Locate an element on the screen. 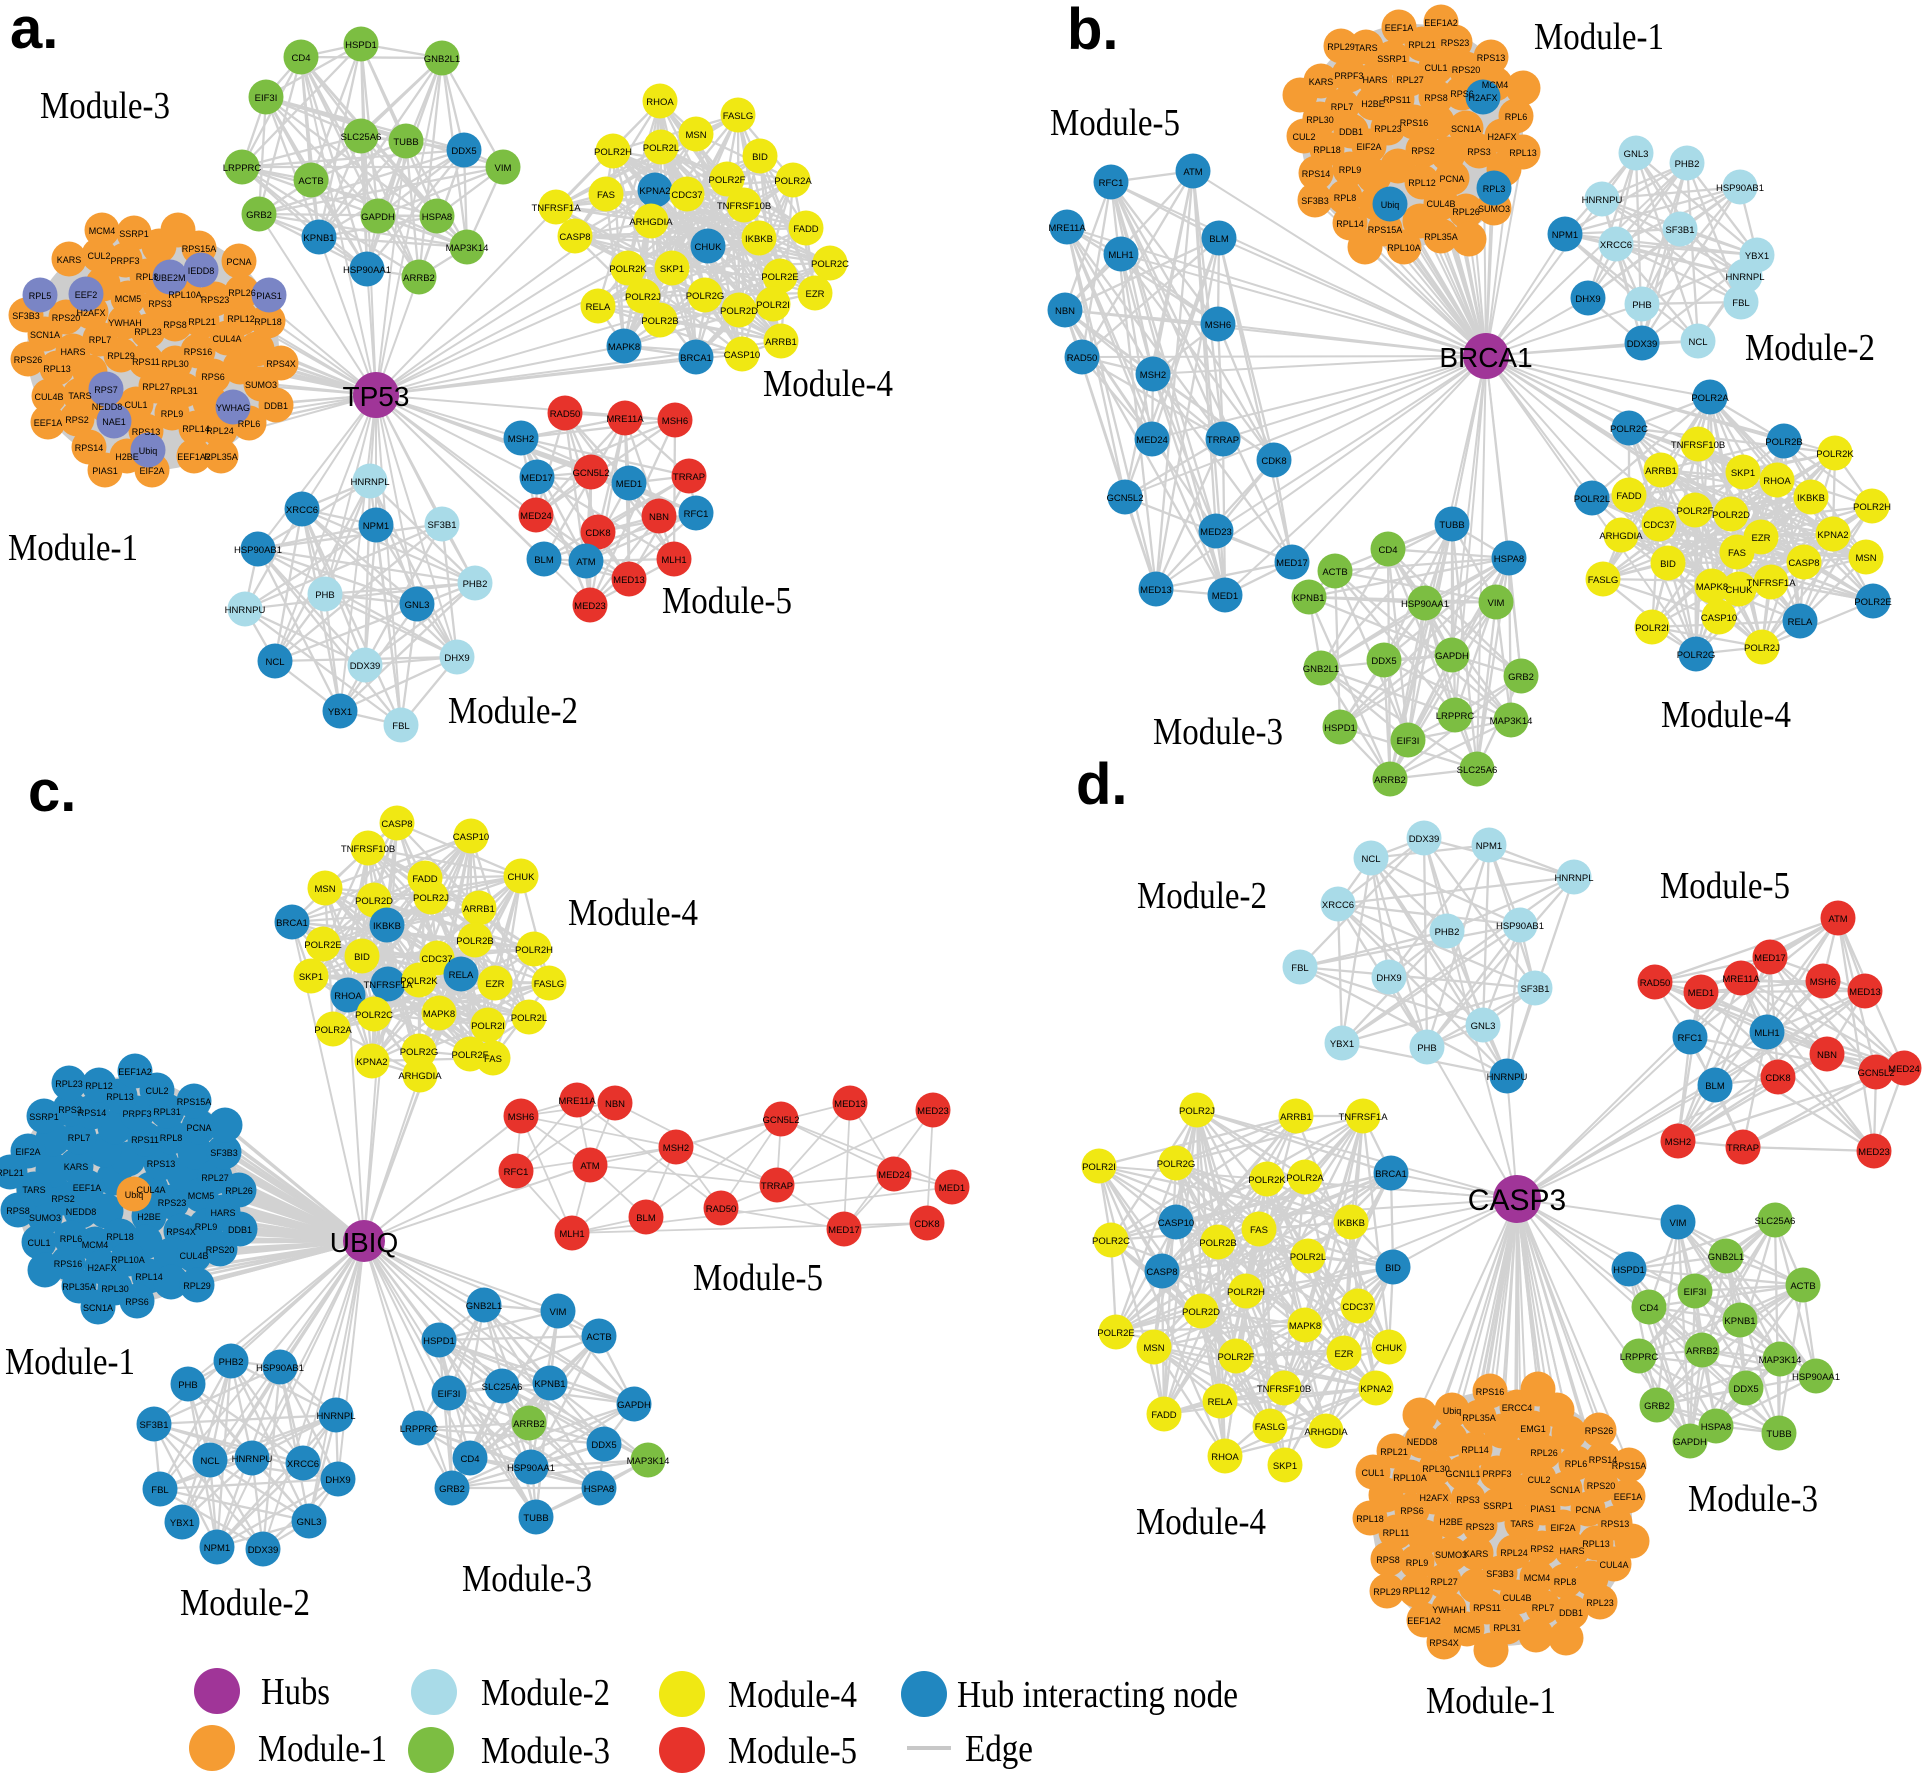 This screenshot has width=1923, height=1775. svg-text: Module-2 is located at coordinates (1202, 896).